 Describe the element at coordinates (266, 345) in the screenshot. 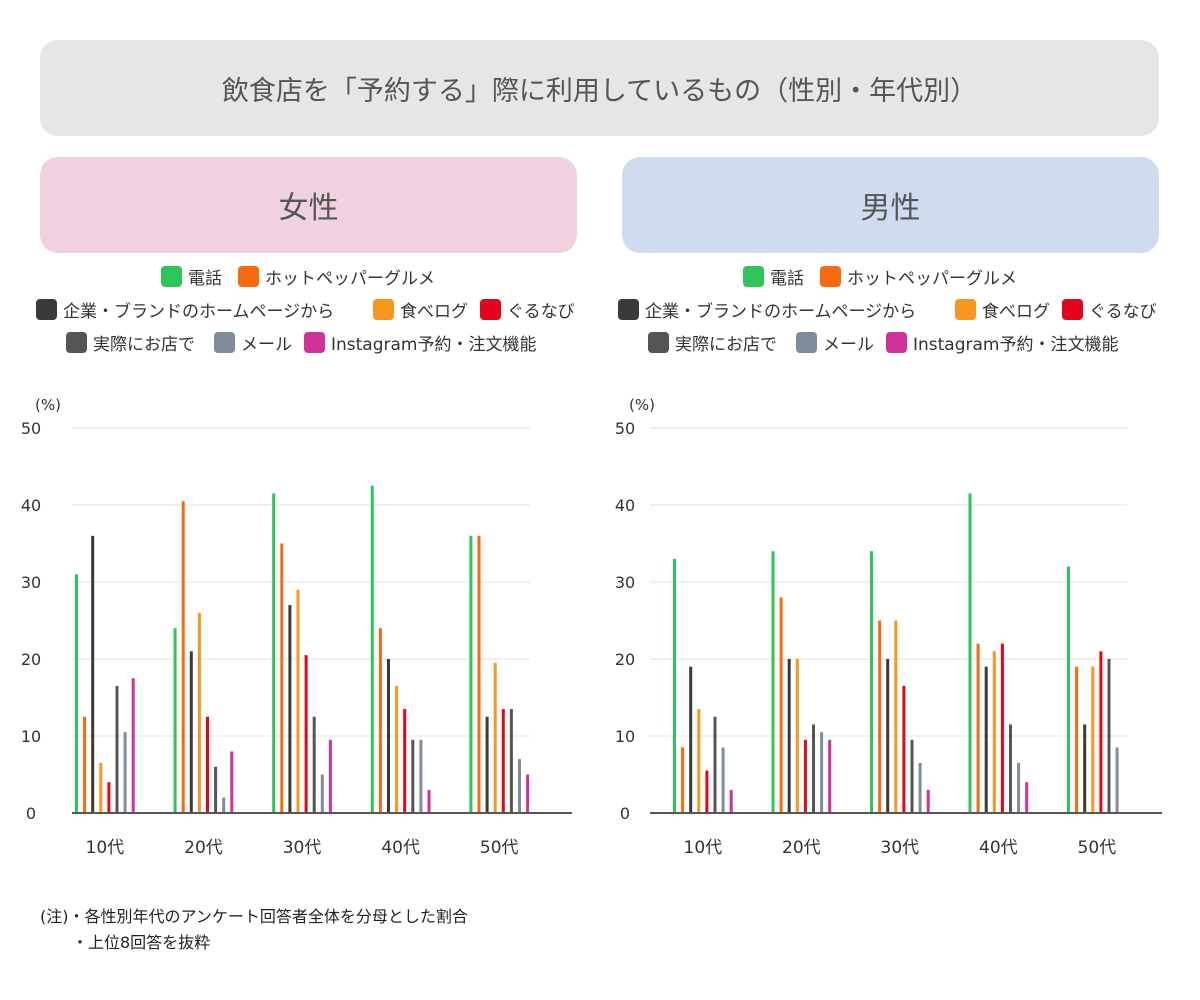

I see `legend-label: メール` at that location.